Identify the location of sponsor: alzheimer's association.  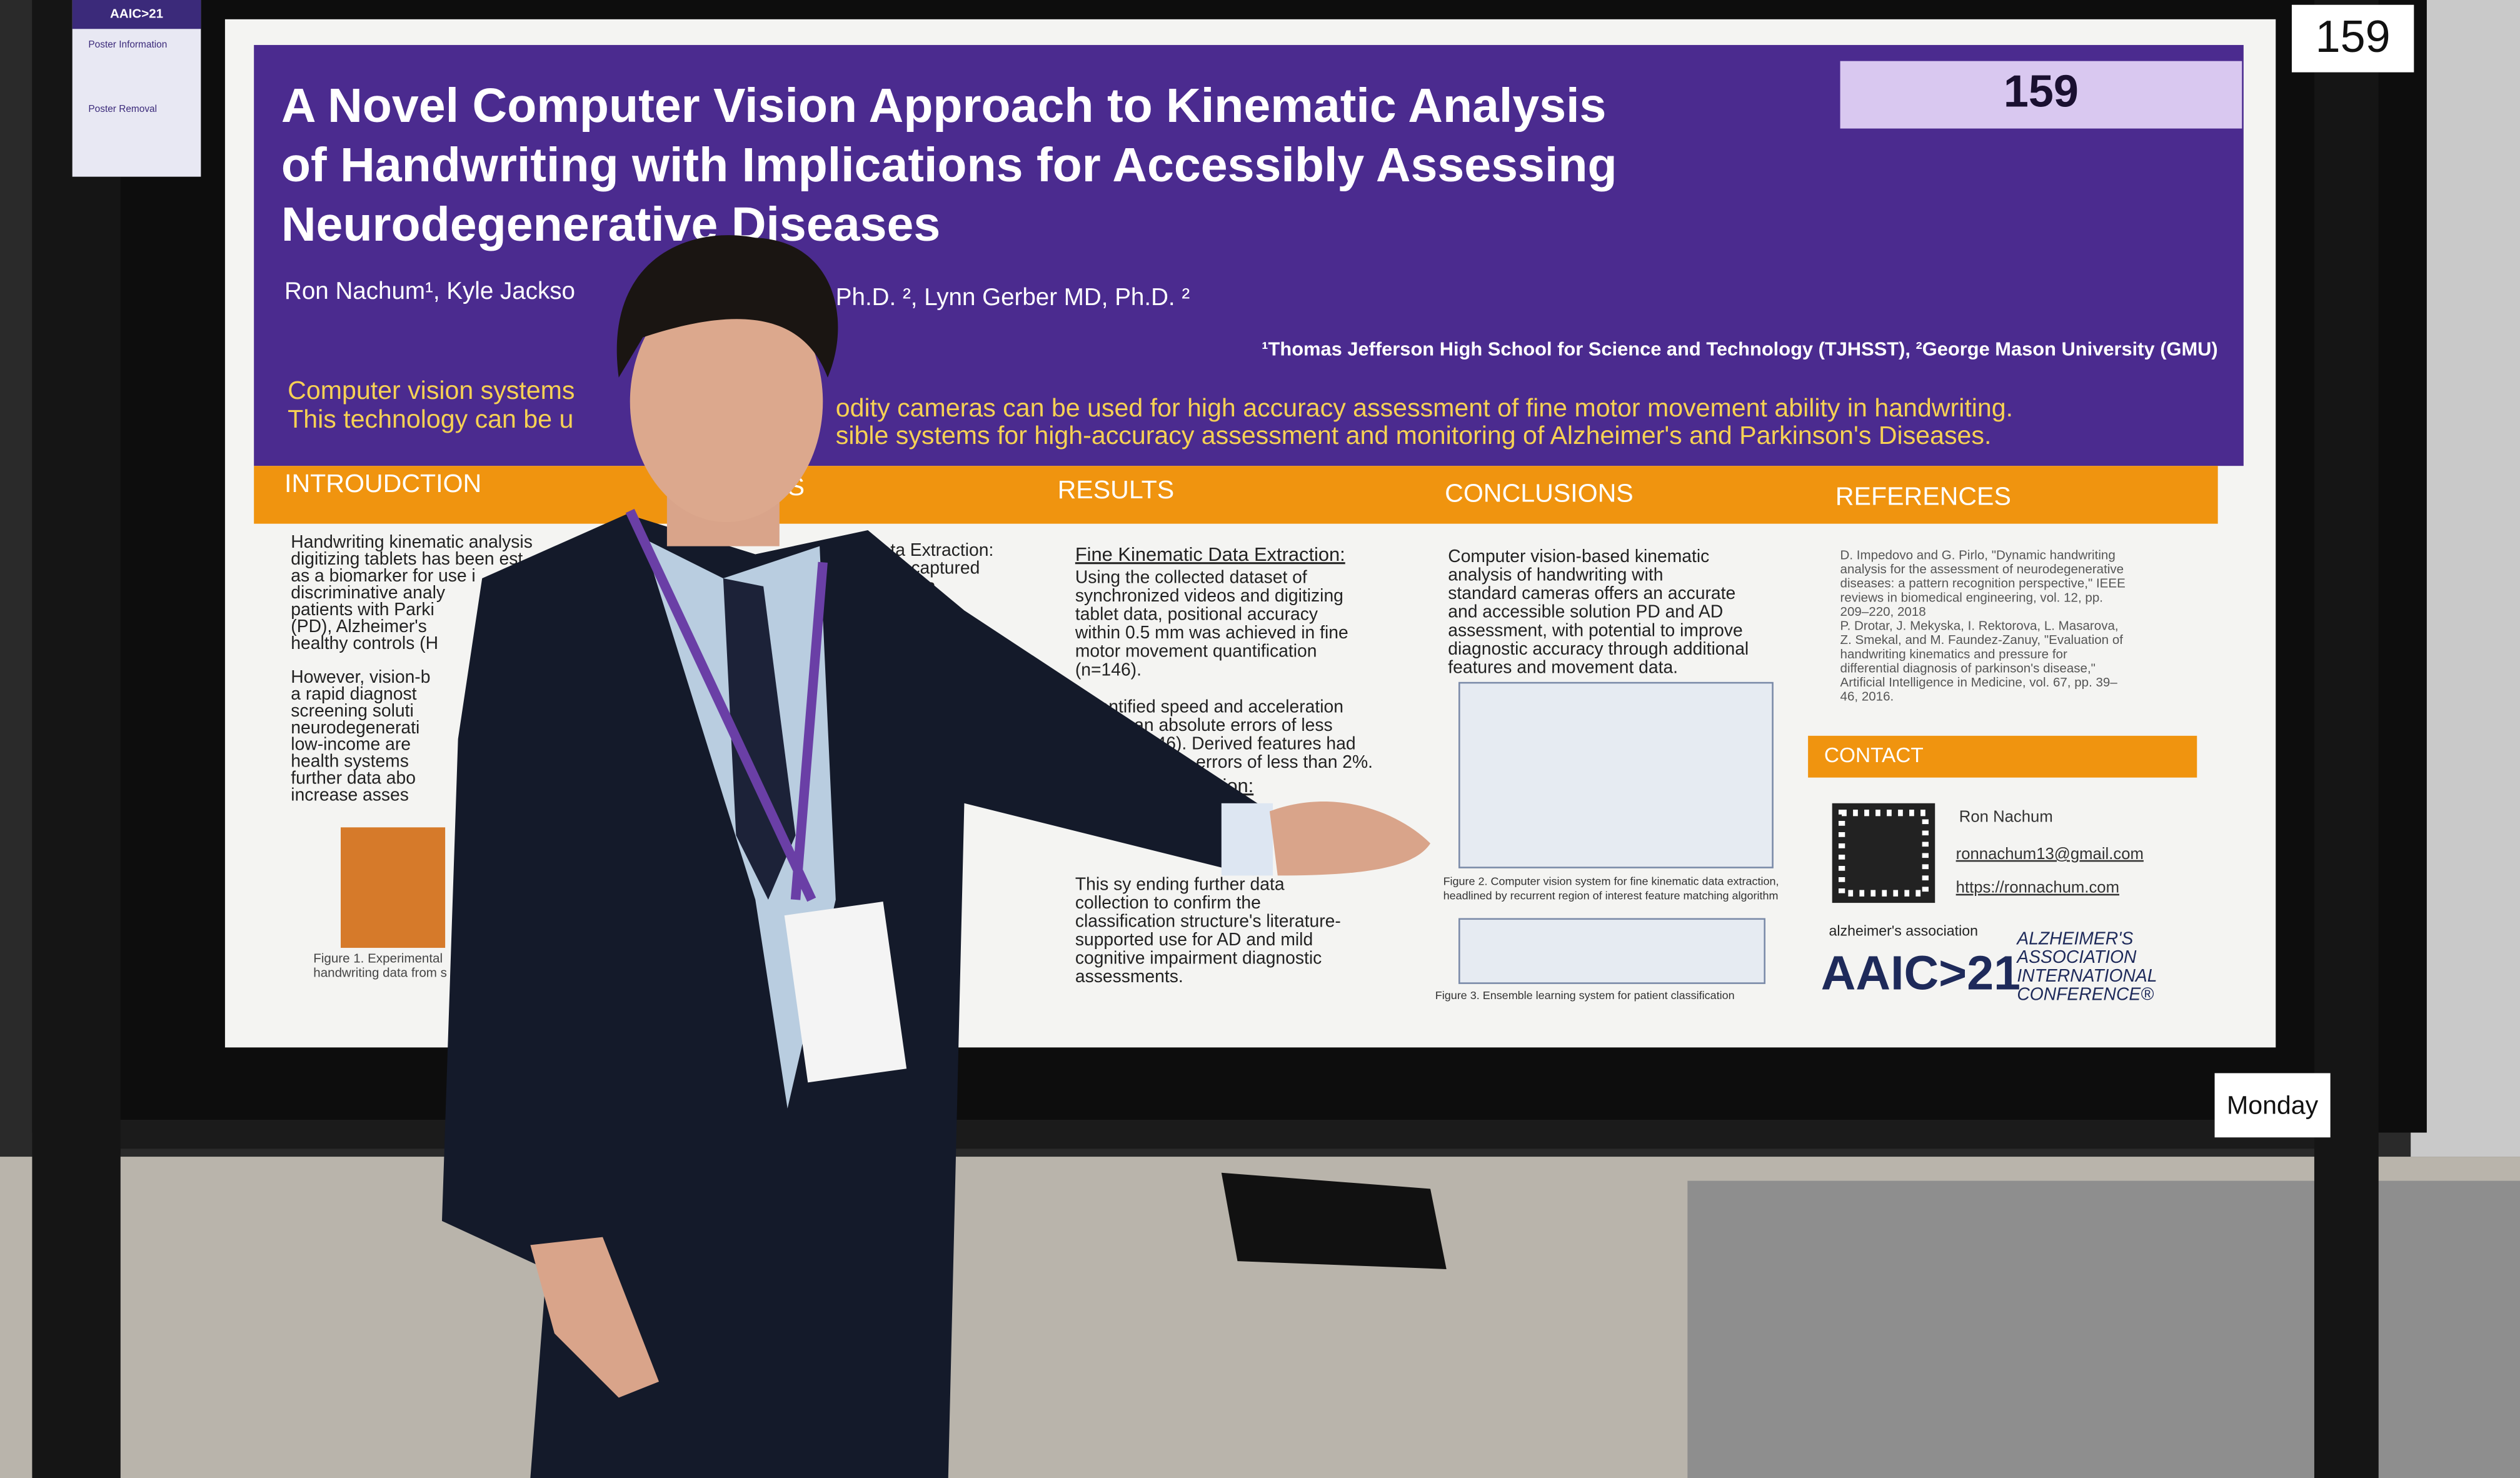
(1903, 930).